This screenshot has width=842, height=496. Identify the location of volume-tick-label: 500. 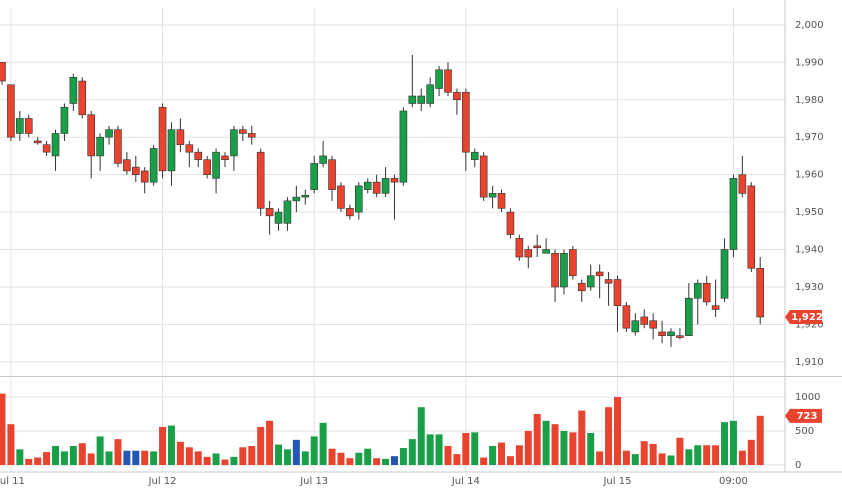
(804, 431).